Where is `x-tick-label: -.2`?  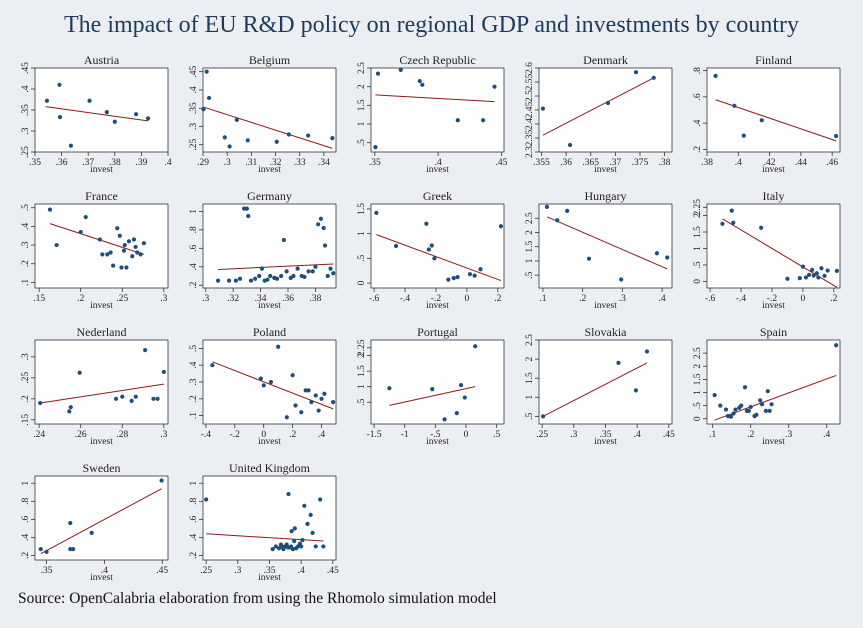 x-tick-label: -.2 is located at coordinates (436, 299).